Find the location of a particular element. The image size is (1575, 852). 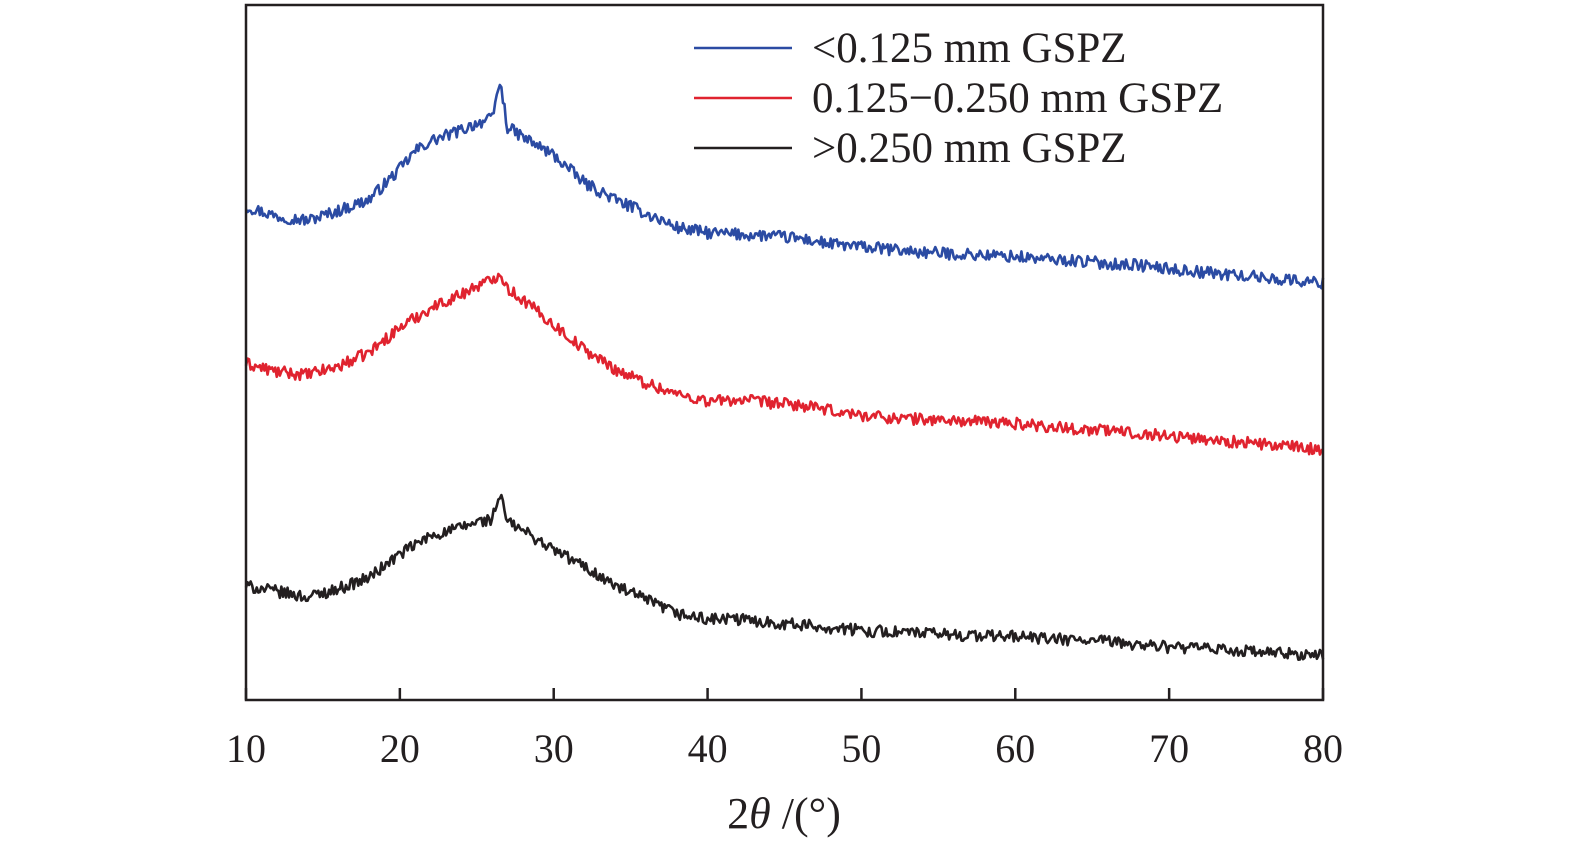

legend-label-1: <0.125 mm GSPZ is located at coordinates (969, 48).